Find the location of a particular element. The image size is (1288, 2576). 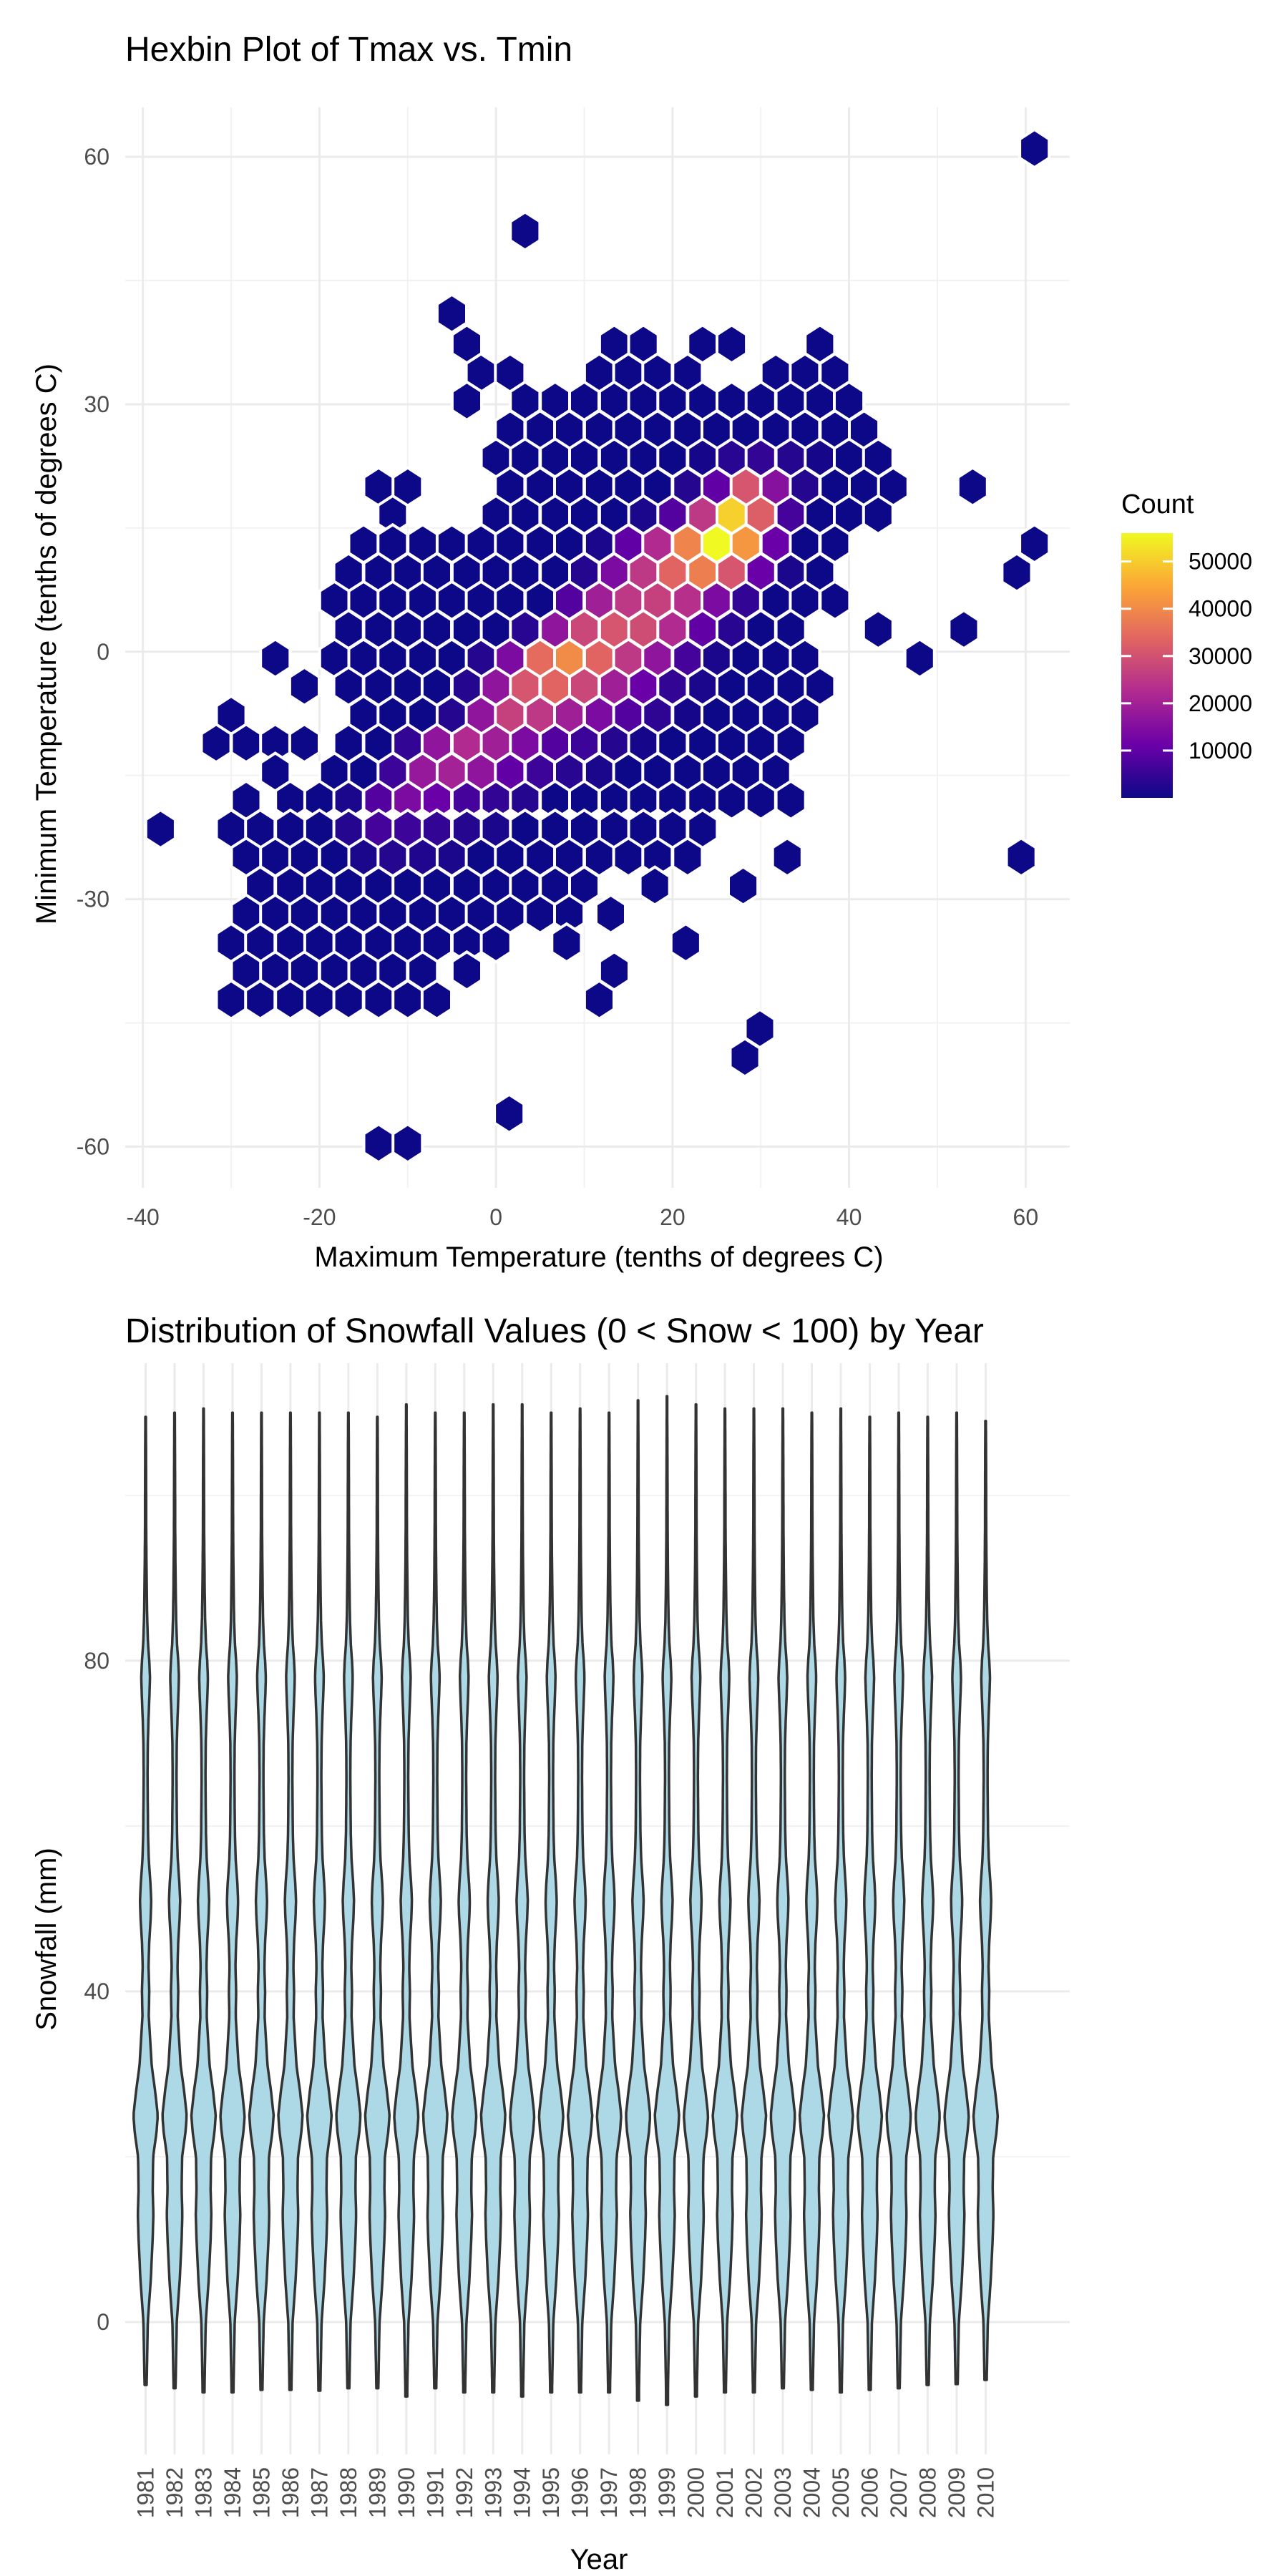

violin-x-tick-label: 2008 is located at coordinates (927, 2492).